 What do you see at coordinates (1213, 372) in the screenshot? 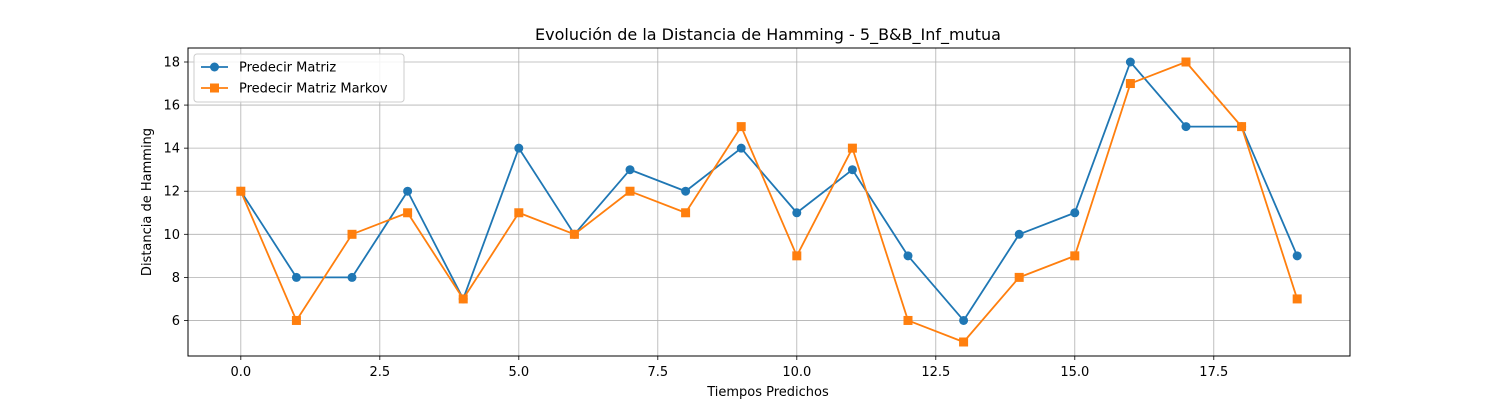
I see `x-tick-label: 17.5` at bounding box center [1213, 372].